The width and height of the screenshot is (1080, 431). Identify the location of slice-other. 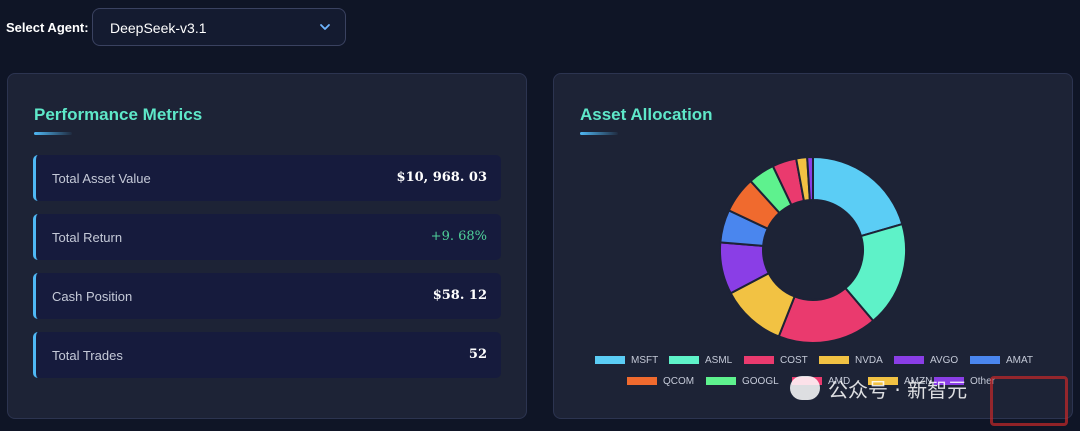
(810, 178).